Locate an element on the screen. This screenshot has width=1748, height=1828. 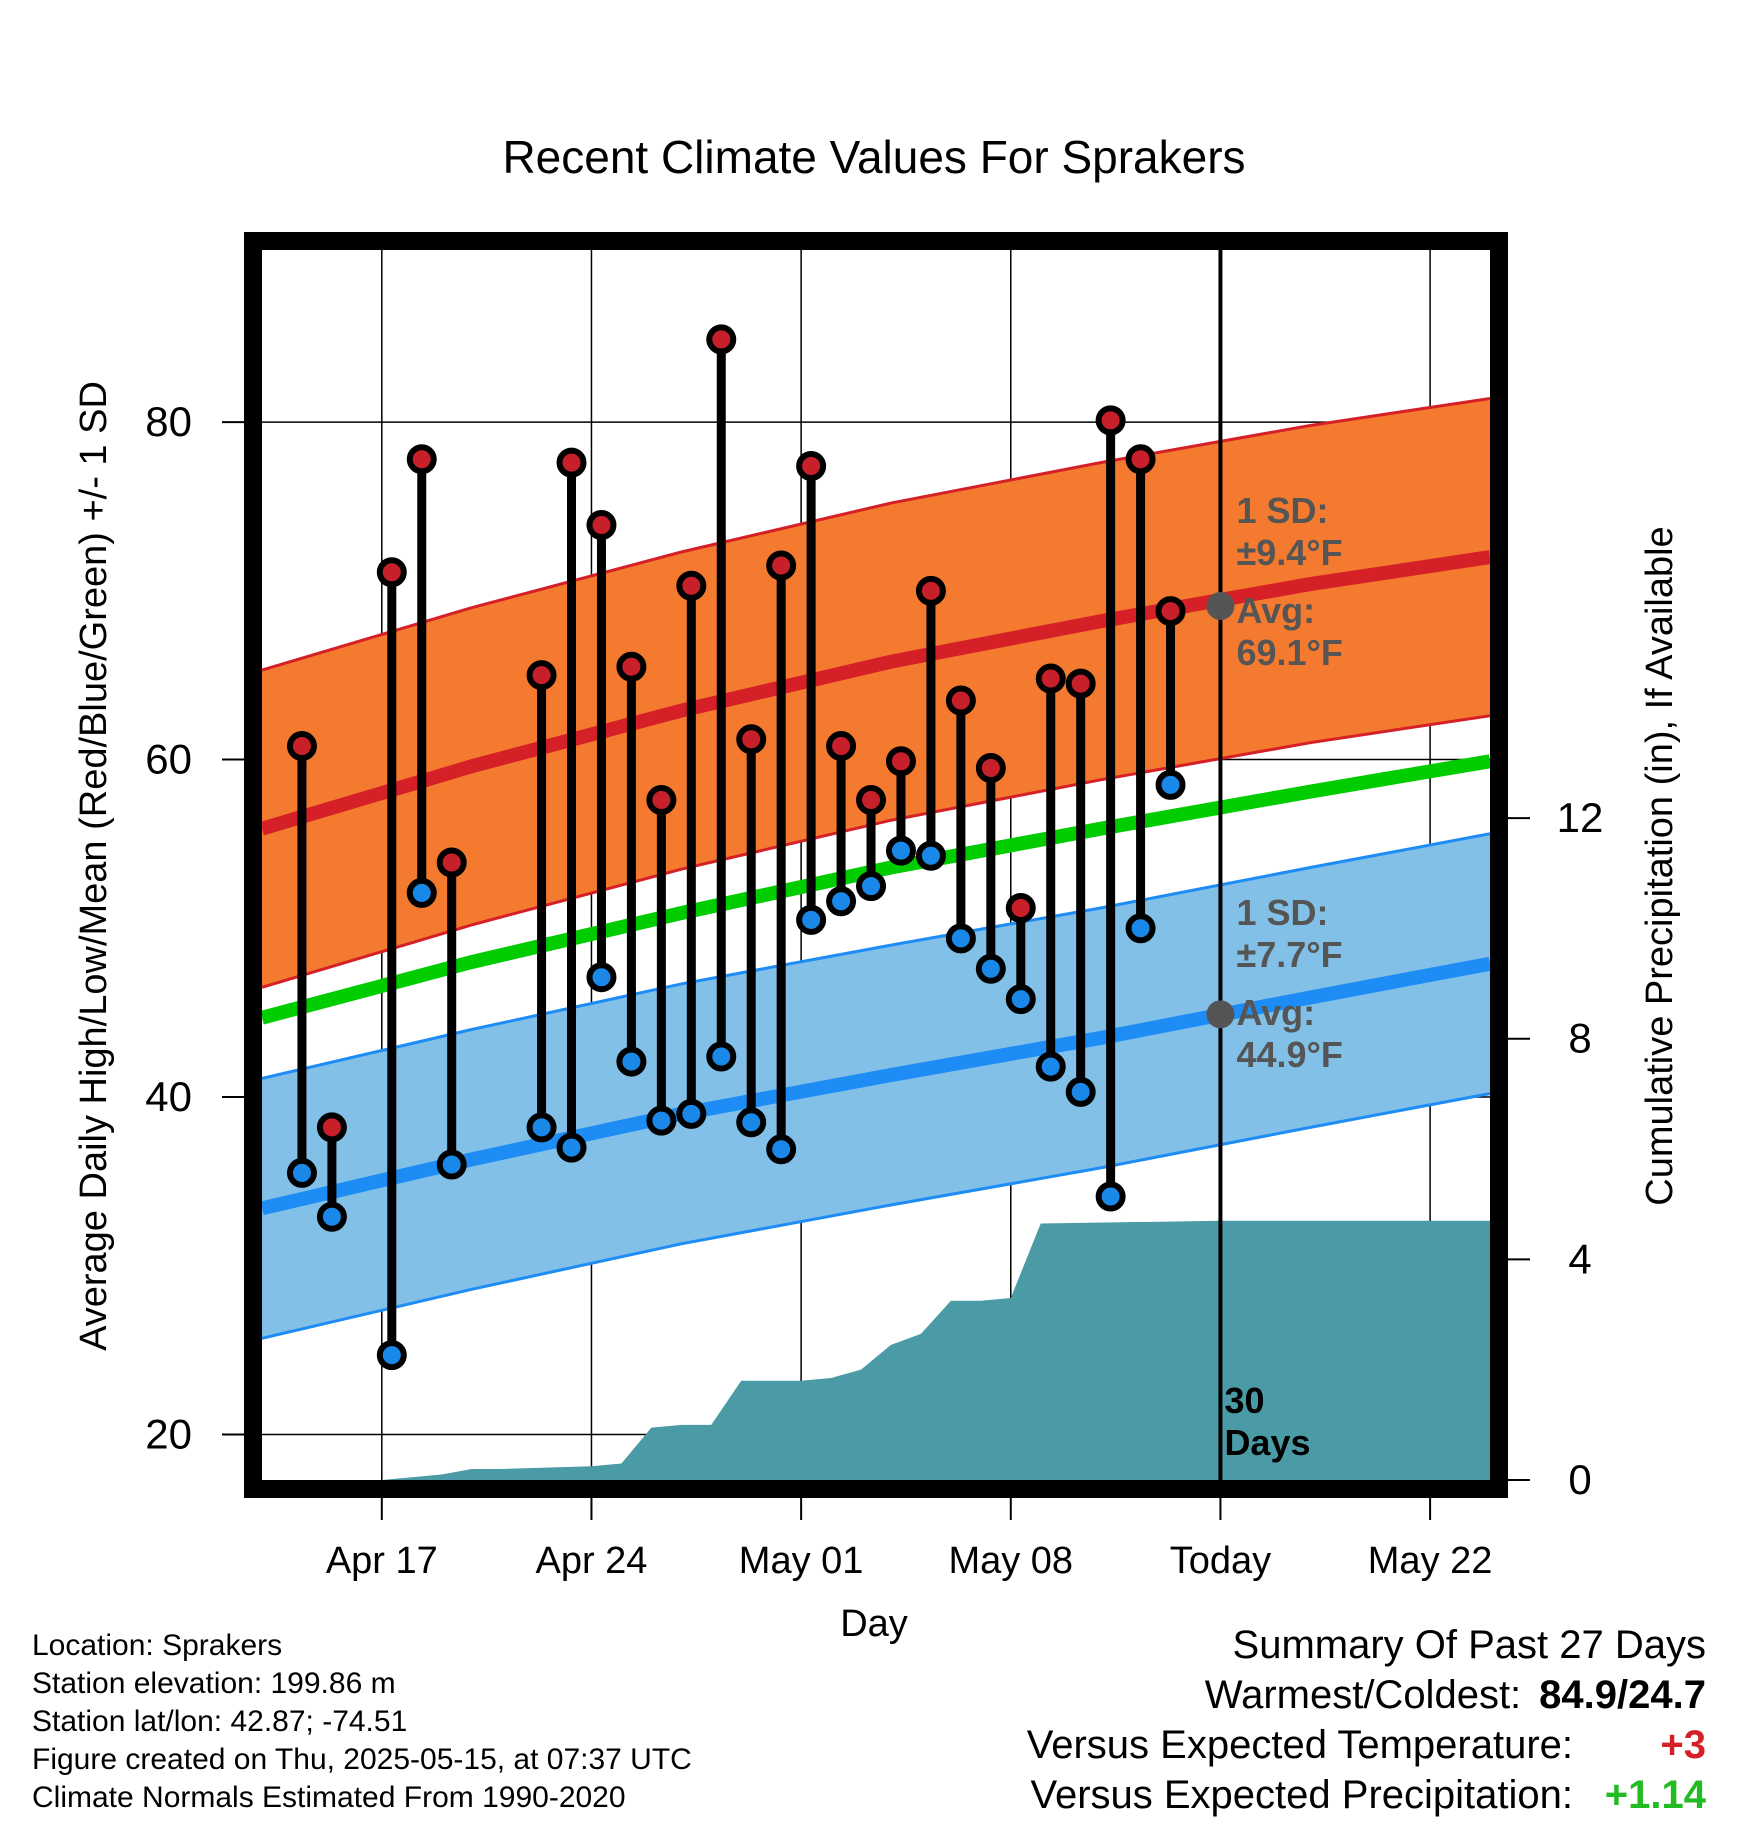
location-text: Location: Sprakers is located at coordinates (157, 1645).